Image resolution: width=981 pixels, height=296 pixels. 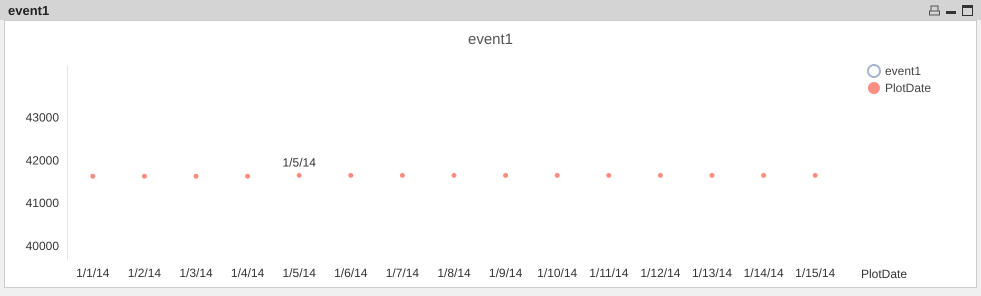 What do you see at coordinates (609, 273) in the screenshot?
I see `x-tick-label: 1/11/14` at bounding box center [609, 273].